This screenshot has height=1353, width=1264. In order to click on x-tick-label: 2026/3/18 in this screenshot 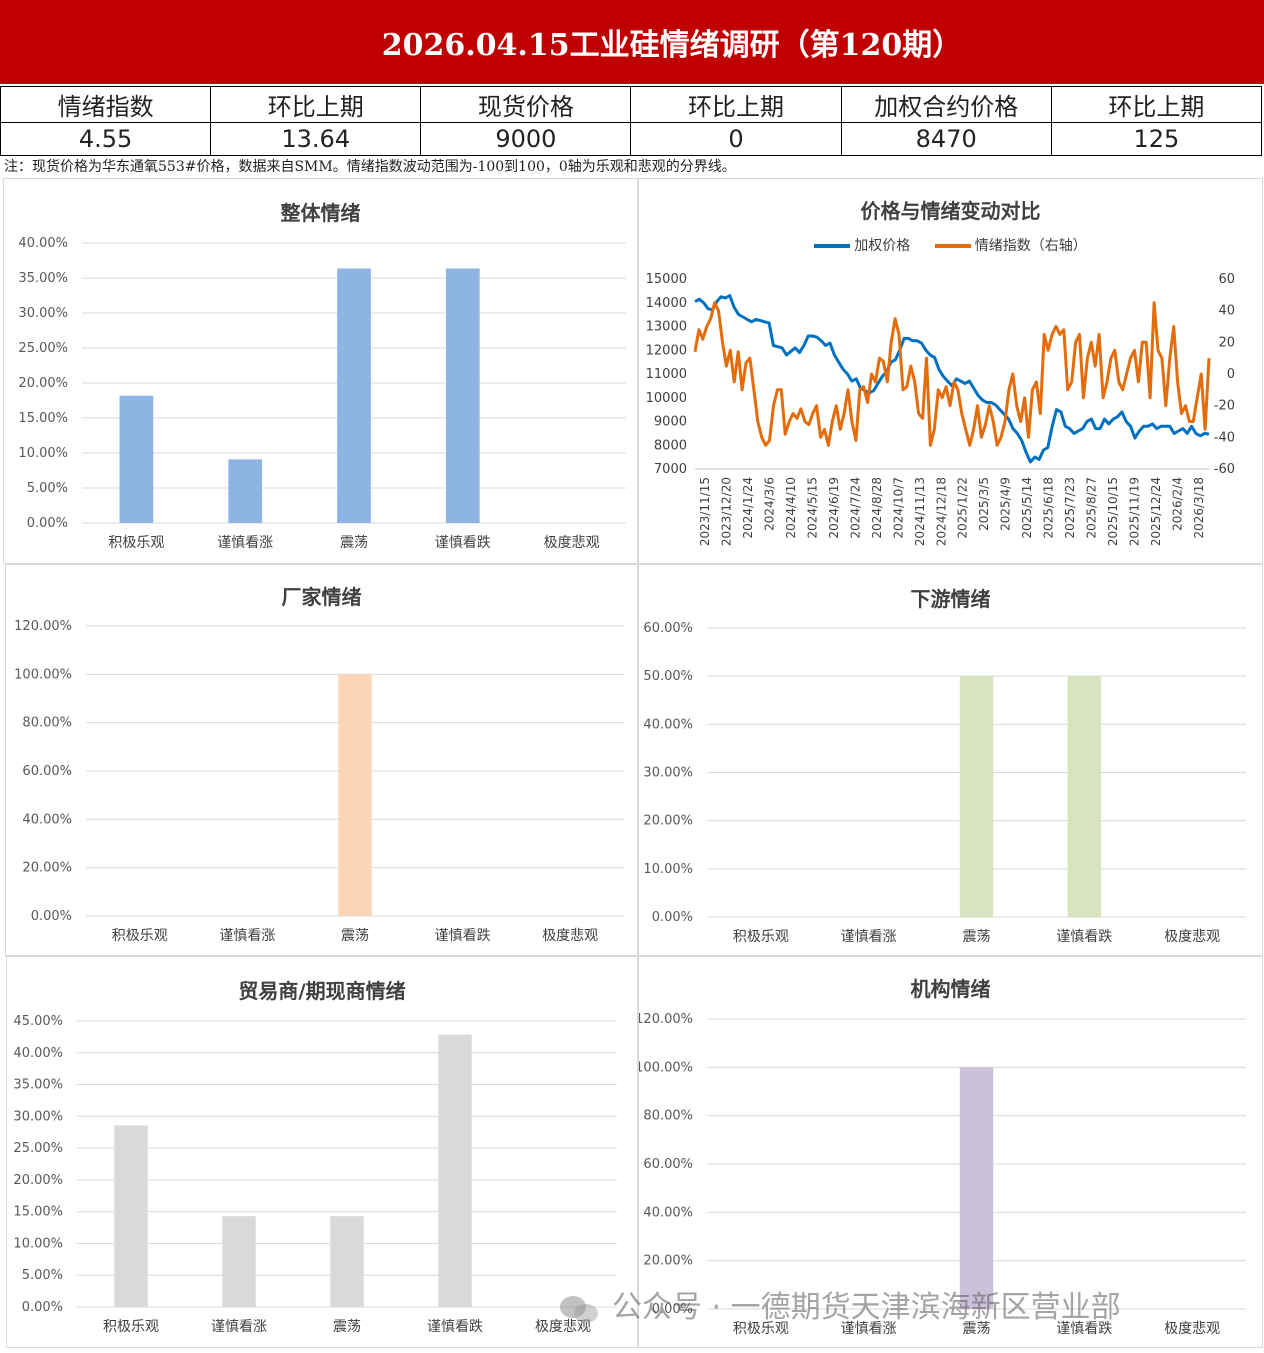, I will do `click(1199, 508)`.